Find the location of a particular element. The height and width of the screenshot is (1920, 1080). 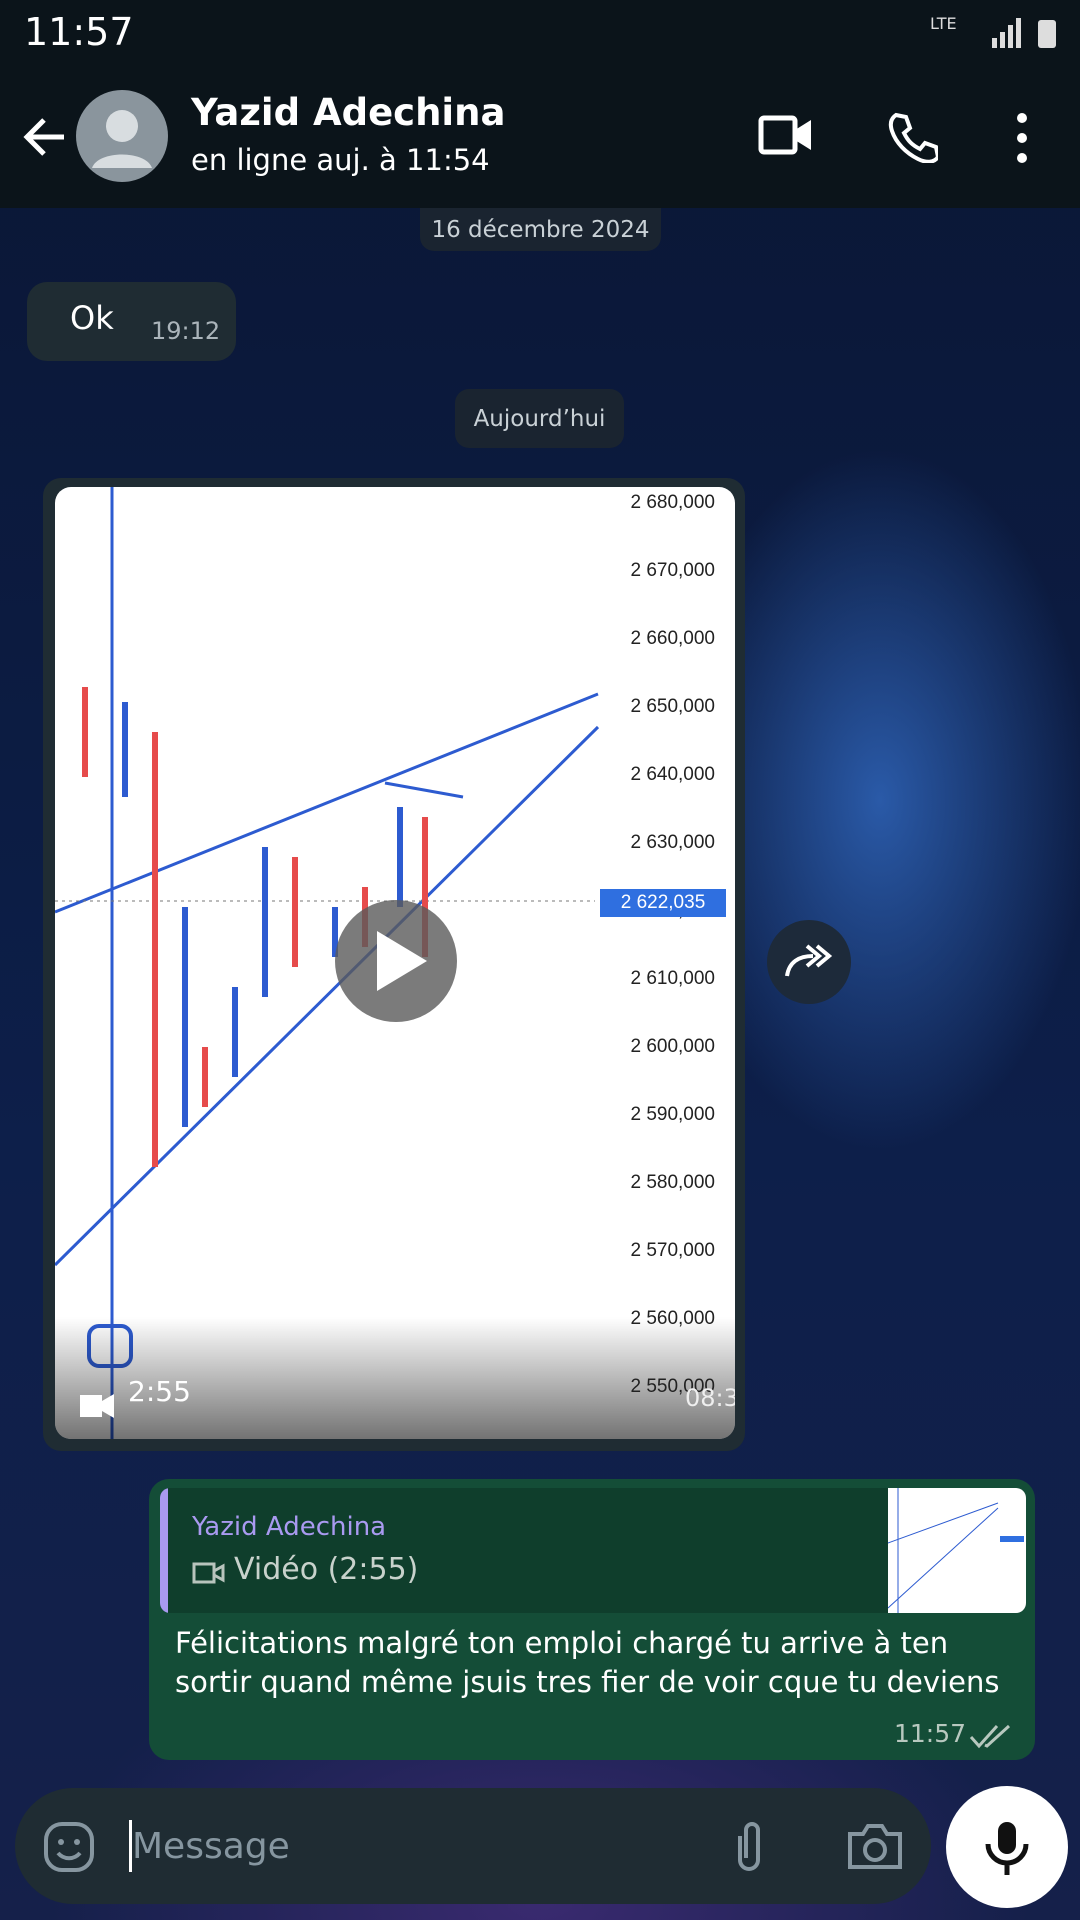

signal-battery is located at coordinates (1024, 33).